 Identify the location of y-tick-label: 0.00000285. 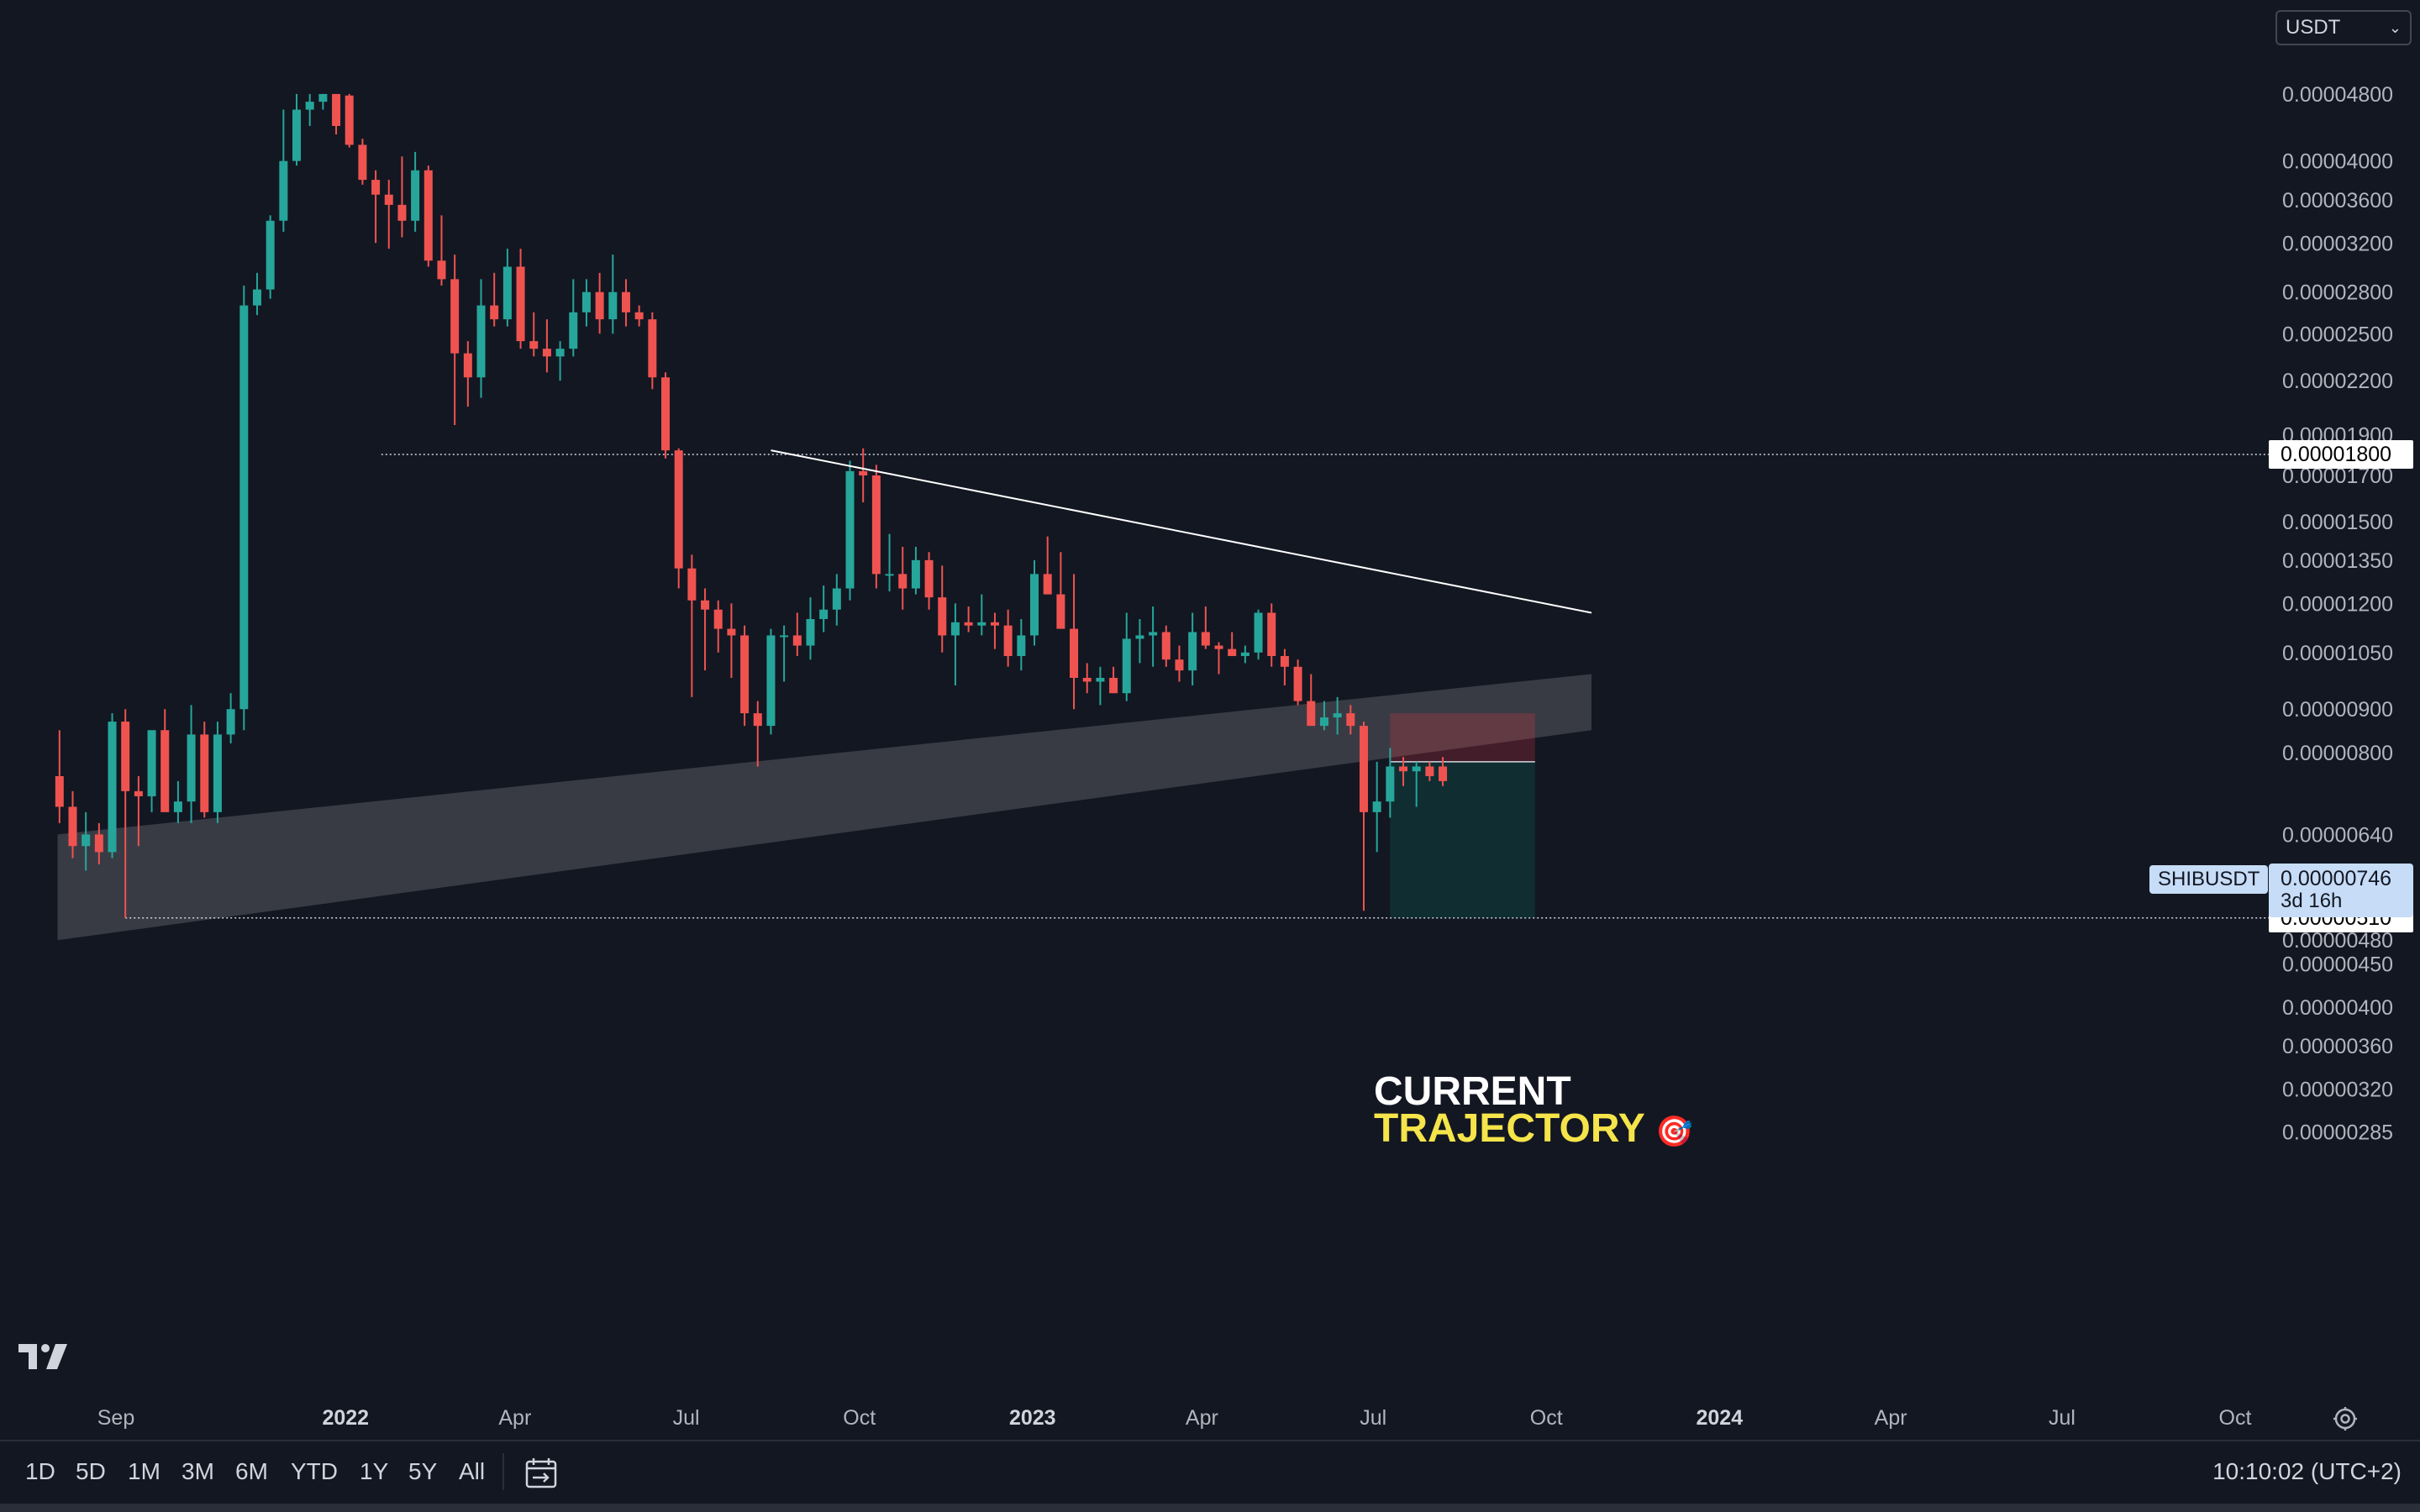
(2337, 1132).